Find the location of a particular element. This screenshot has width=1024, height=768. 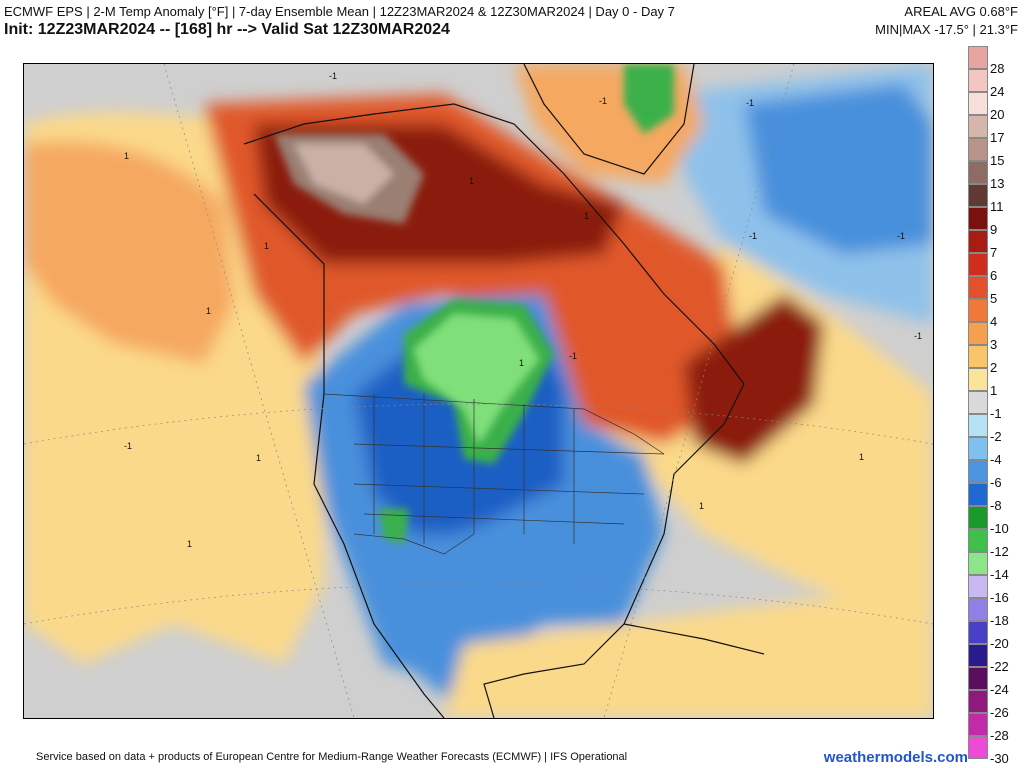

legend-label: -16 is located at coordinates (999, 597).